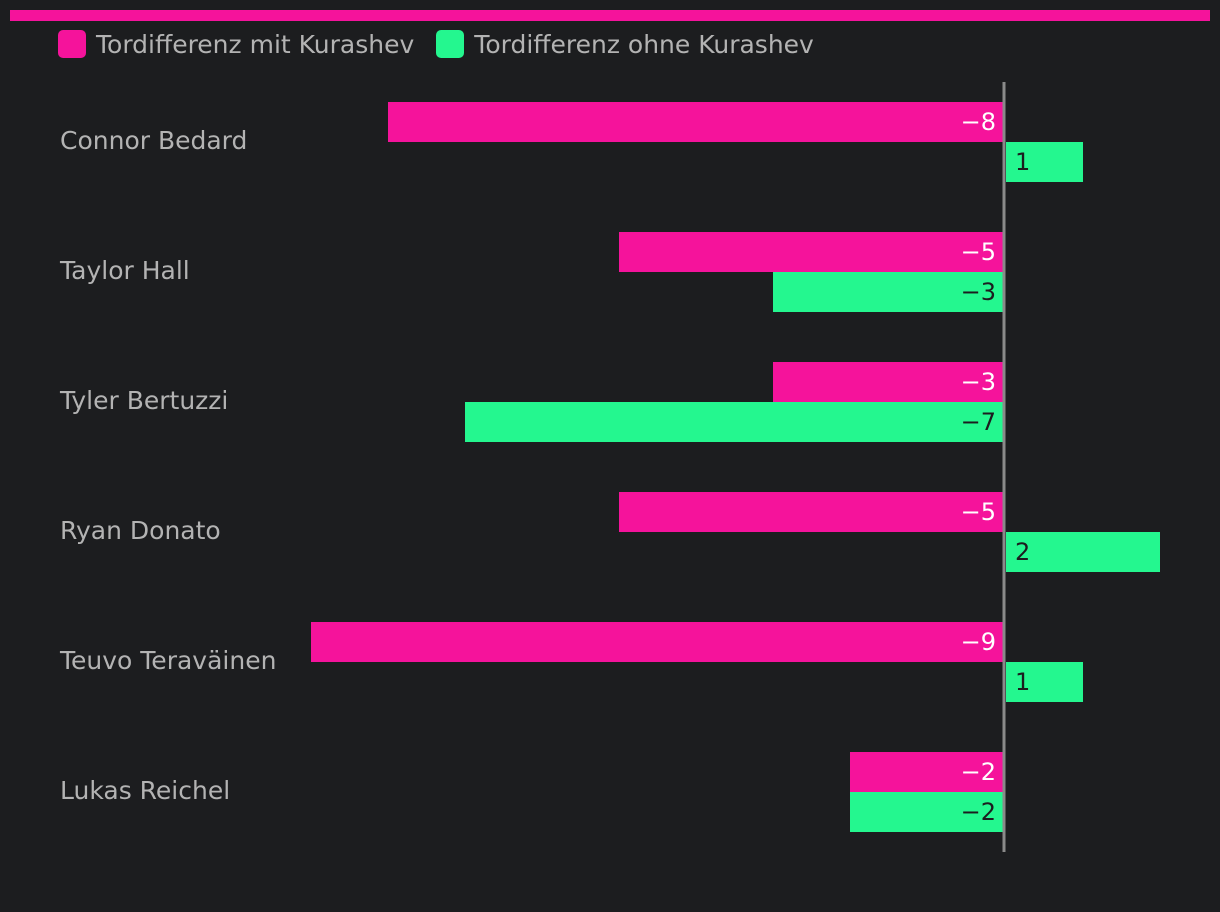  Describe the element at coordinates (978, 812) in the screenshot. I see `value-label-ohne-lukas-reichel: −2` at that location.